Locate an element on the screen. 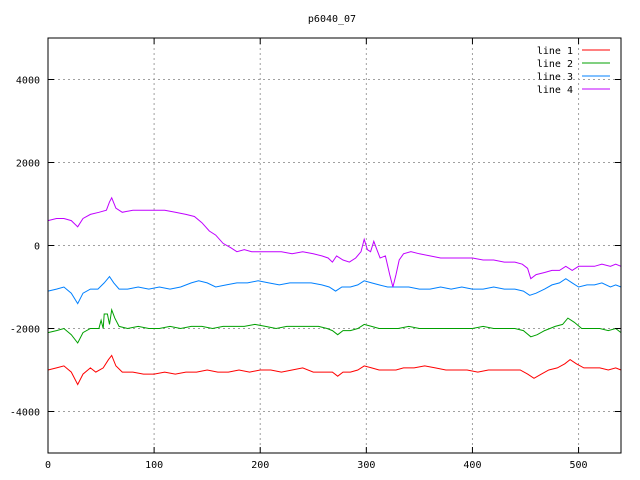 This screenshot has width=640, height=480. legend-label: line 4 is located at coordinates (555, 90).